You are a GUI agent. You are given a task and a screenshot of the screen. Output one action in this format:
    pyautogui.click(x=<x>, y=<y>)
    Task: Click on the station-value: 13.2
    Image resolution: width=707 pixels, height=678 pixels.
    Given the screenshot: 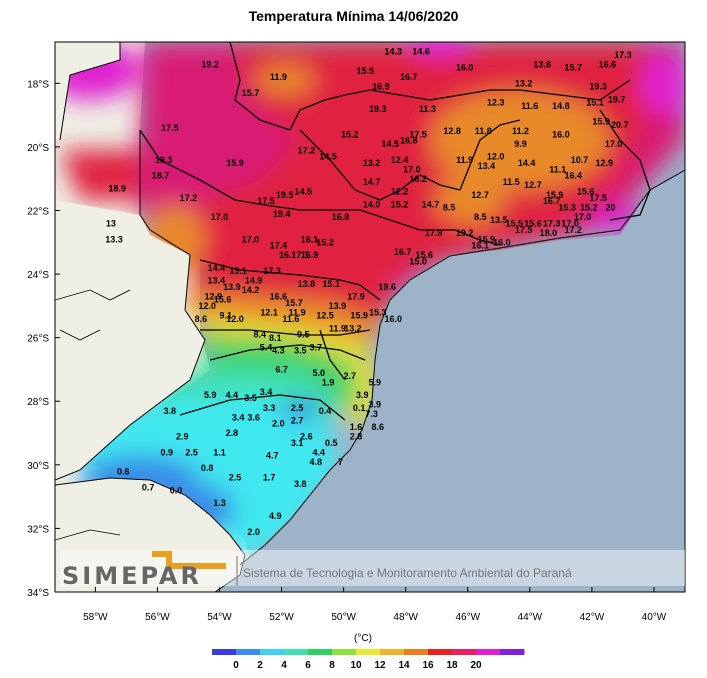 What is the action you would take?
    pyautogui.click(x=372, y=163)
    